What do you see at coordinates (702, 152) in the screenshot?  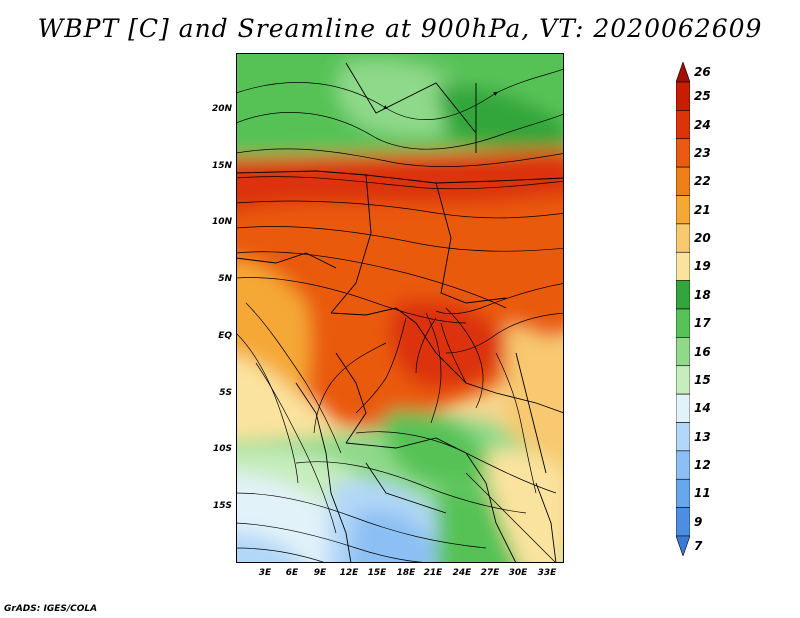 I see `colorbar-label: 23` at bounding box center [702, 152].